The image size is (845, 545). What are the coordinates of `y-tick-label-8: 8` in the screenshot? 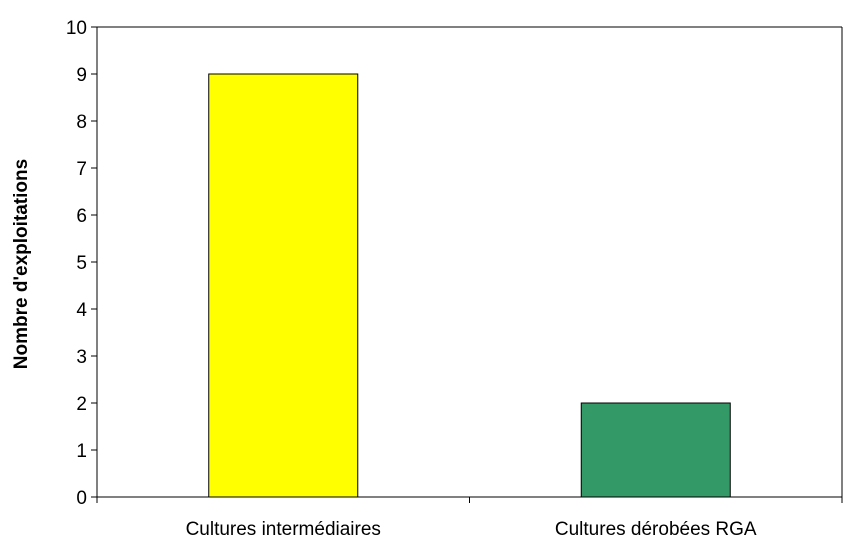 It's located at (81, 122).